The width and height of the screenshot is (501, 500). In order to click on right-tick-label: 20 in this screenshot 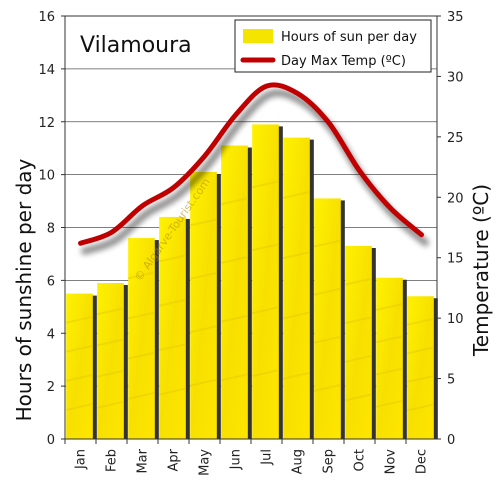, I will do `click(455, 198)`.